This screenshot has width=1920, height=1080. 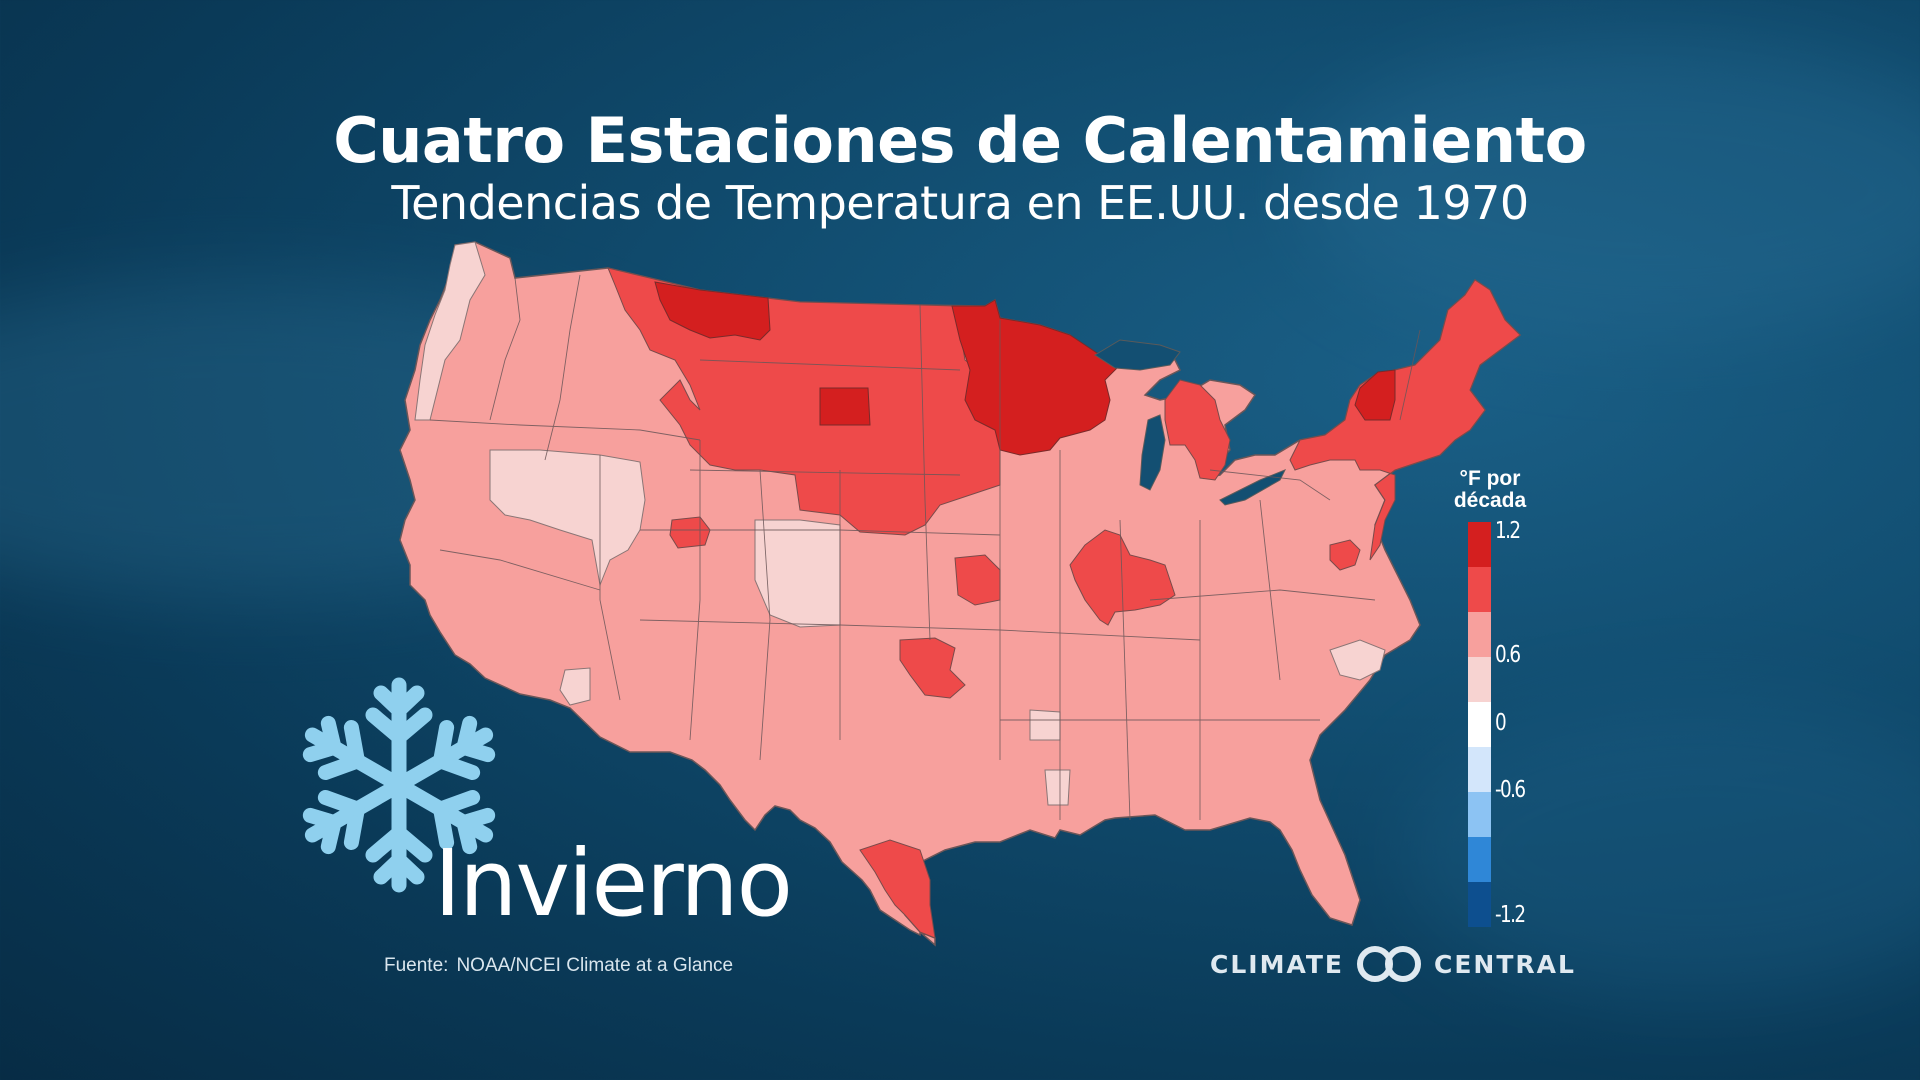 I want to click on snowflake-icon, so click(x=399, y=788).